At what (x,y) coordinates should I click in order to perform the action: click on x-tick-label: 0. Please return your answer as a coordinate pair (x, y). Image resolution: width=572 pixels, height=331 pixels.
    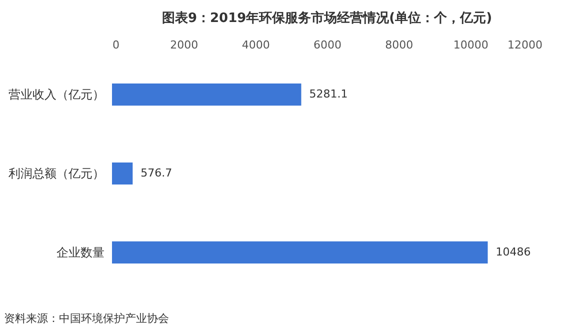
    Looking at the image, I should click on (116, 45).